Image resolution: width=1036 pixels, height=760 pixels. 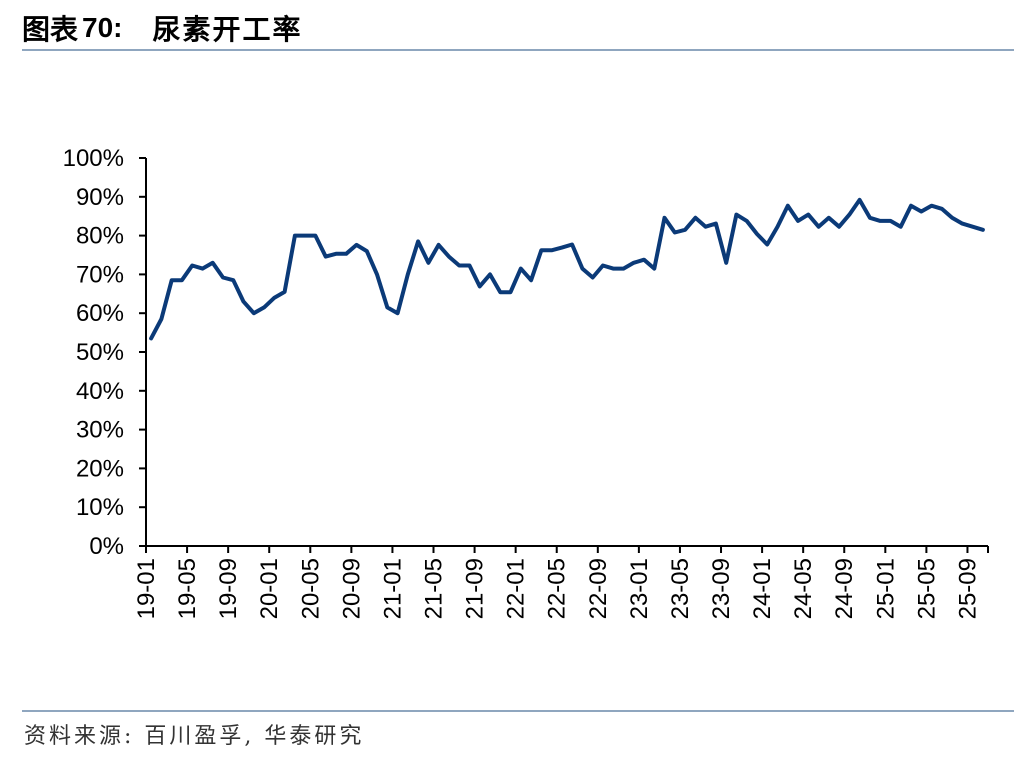 I want to click on x-tick-label: 24-09, so click(x=844, y=588).